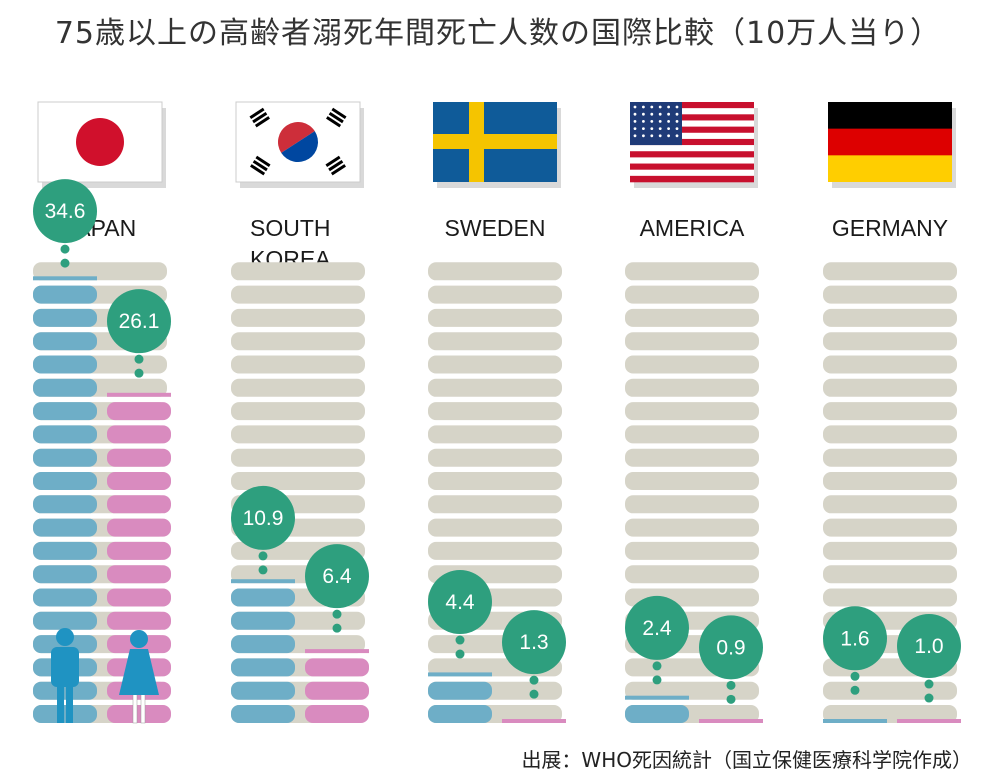  What do you see at coordinates (299, 146) in the screenshot?
I see `flag-taeguk-blue` at bounding box center [299, 146].